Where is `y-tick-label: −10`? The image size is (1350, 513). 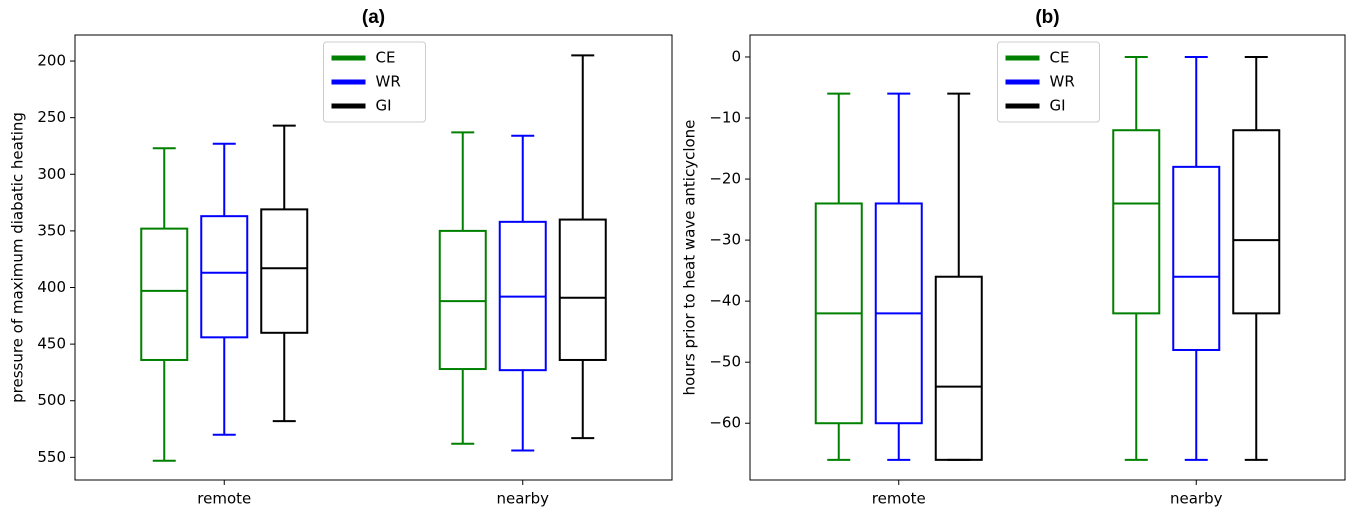 y-tick-label: −10 is located at coordinates (725, 118).